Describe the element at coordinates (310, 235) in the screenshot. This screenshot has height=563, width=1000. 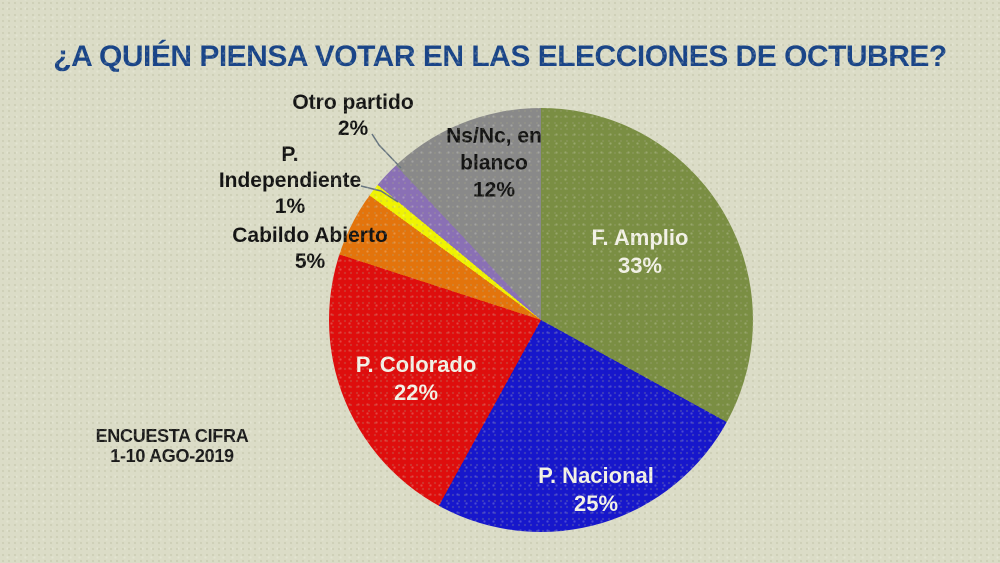
I see `callout-cabildo-abierto-label: Cabildo Abierto` at that location.